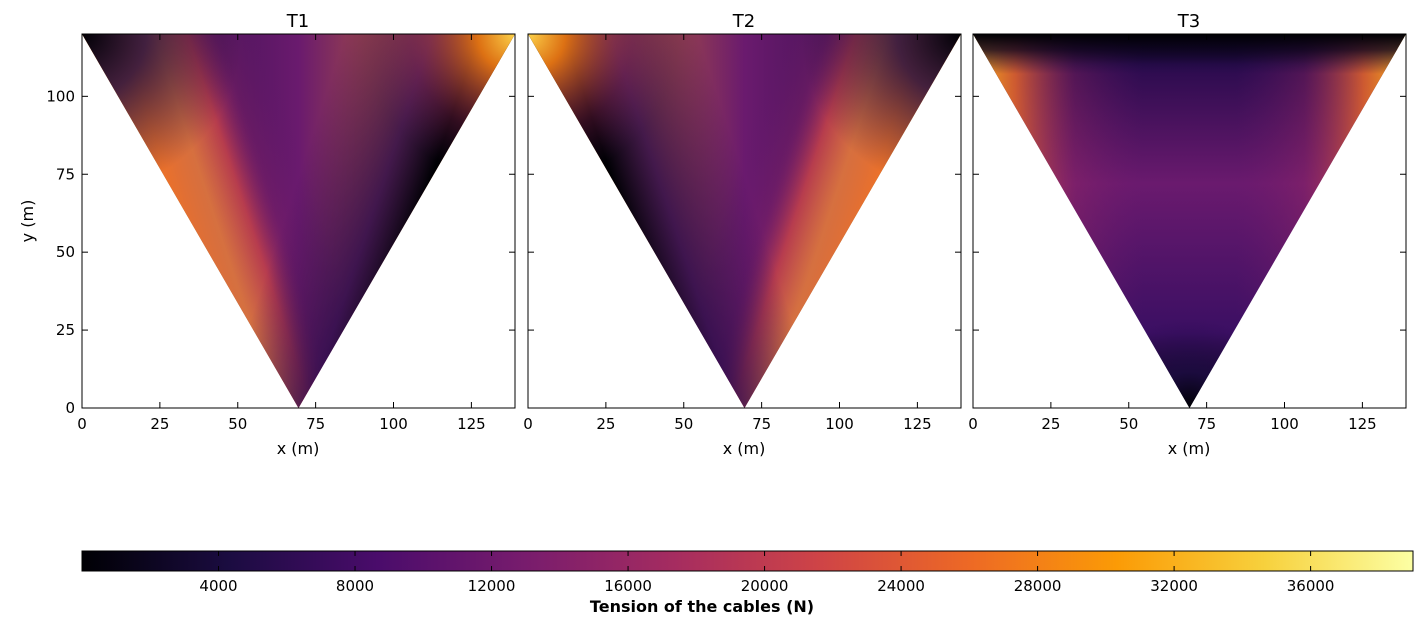  Describe the element at coordinates (1311, 586) in the screenshot. I see `colorbar-tick-label: 36000` at that location.